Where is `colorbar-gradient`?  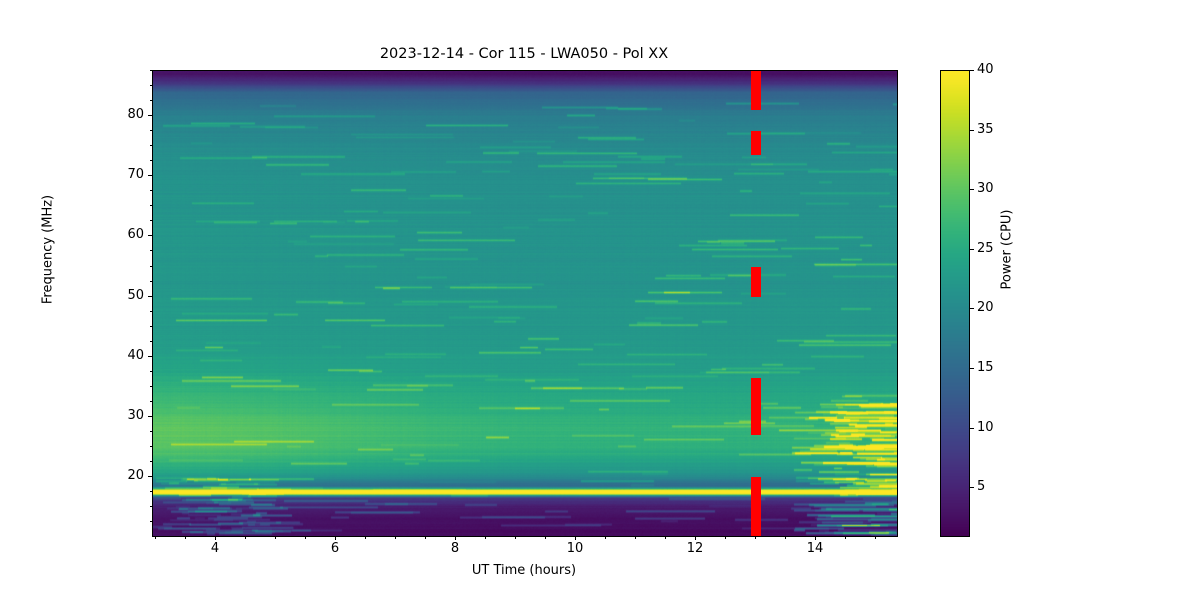 colorbar-gradient is located at coordinates (955, 303).